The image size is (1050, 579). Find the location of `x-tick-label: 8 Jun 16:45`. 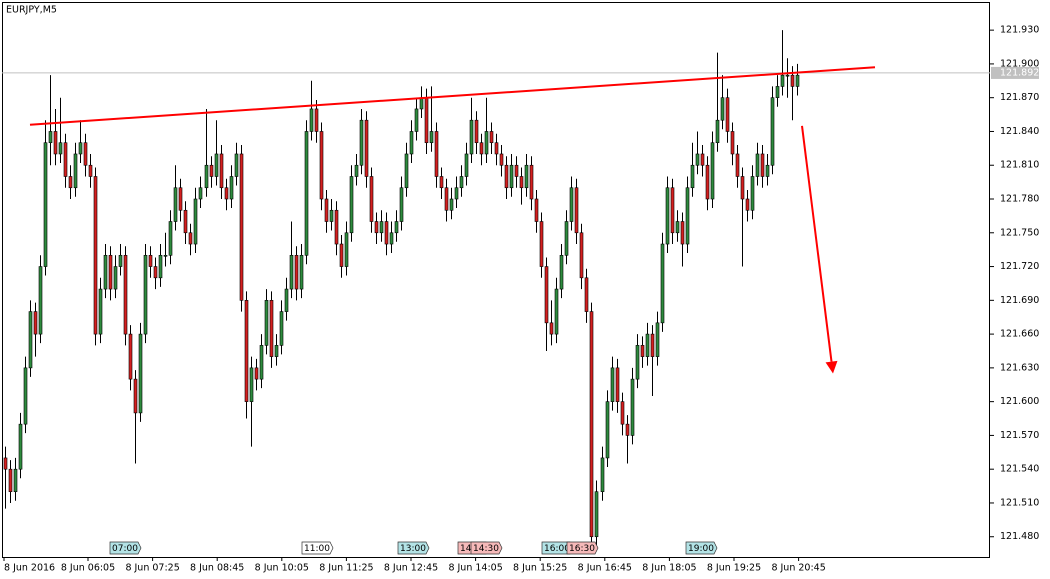

x-tick-label: 8 Jun 16:45 is located at coordinates (605, 568).